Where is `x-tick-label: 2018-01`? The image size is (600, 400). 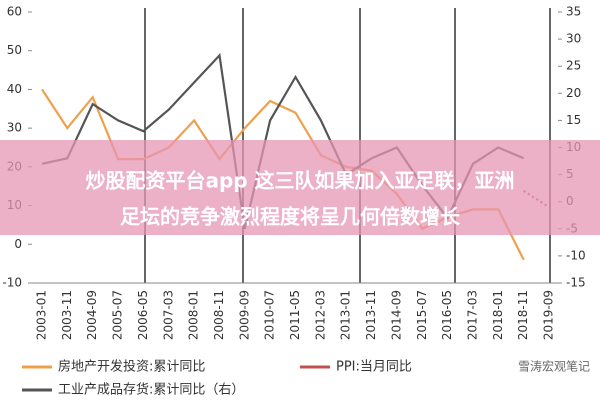
x-tick-label: 2018-01 is located at coordinates (498, 315).